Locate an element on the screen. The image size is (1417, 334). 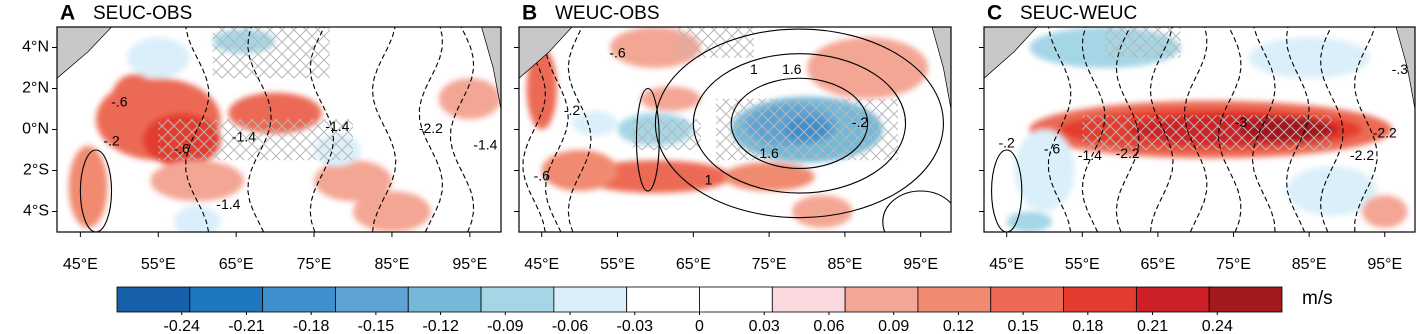
colorbar-tick-label: 0.03 is located at coordinates (764, 326).